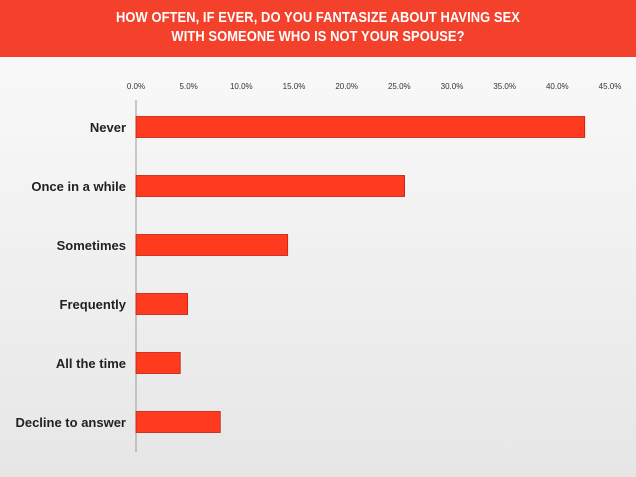 This screenshot has height=477, width=636. Describe the element at coordinates (294, 86) in the screenshot. I see `x-tick-label: 15.0%` at that location.